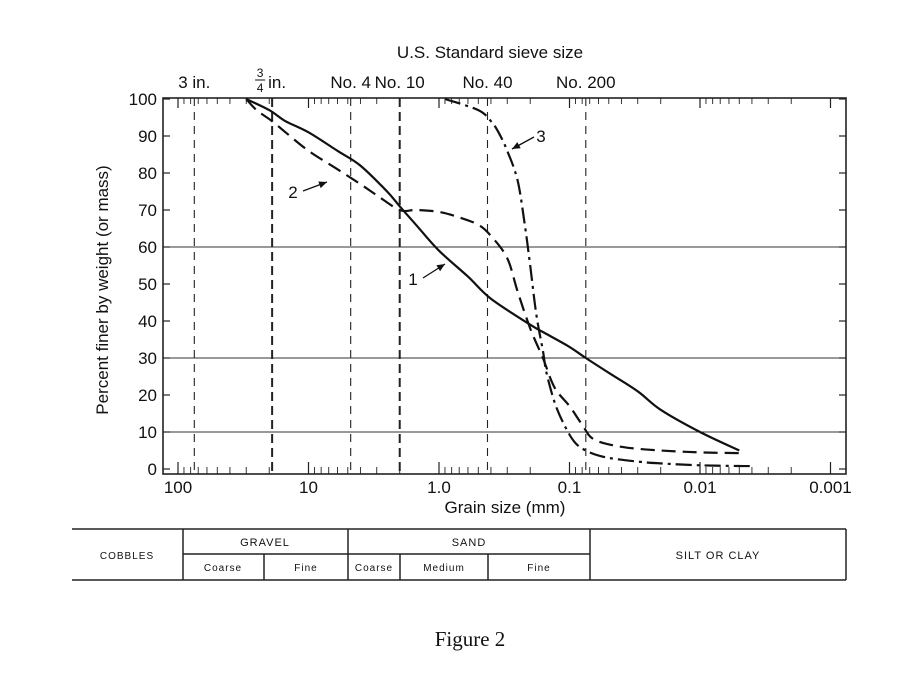 Image resolution: width=916 pixels, height=675 pixels. I want to click on gravel-header: GRAVEL, so click(265, 543).